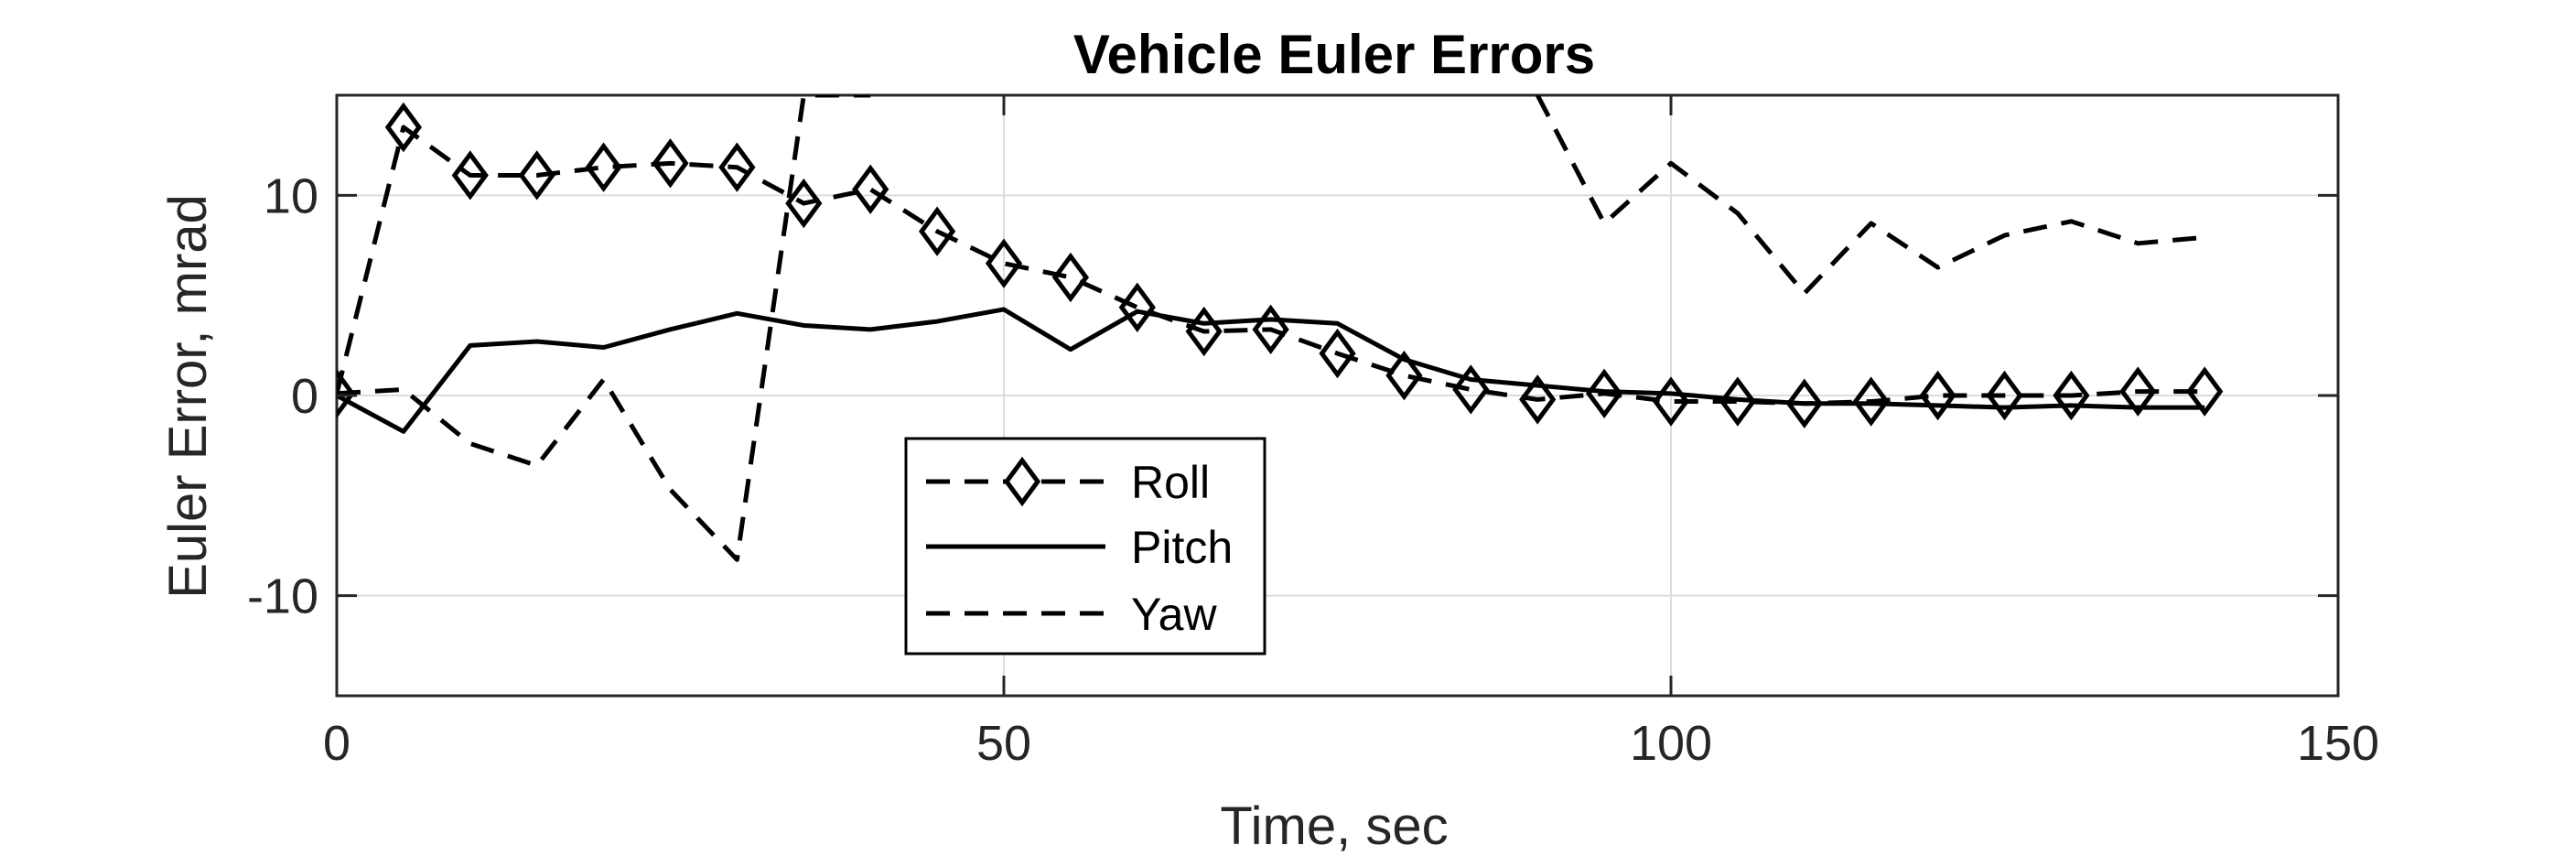 Image resolution: width=2576 pixels, height=856 pixels. What do you see at coordinates (1671, 743) in the screenshot?
I see `x-tick-label: 100` at bounding box center [1671, 743].